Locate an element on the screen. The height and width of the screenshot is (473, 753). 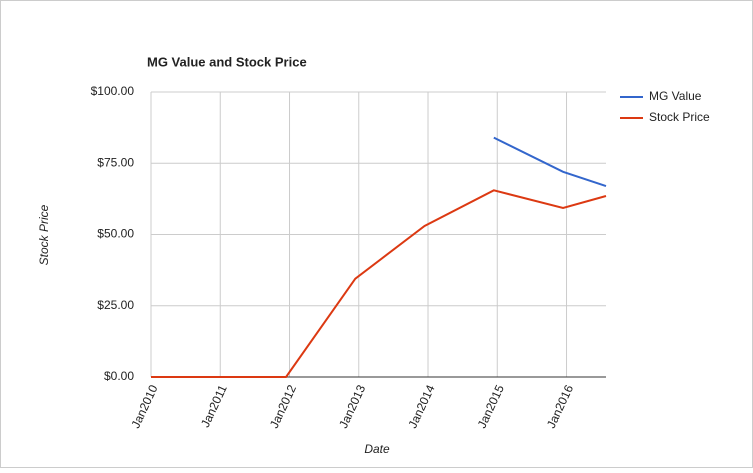
x-axis-title: Date is located at coordinates (377, 449).